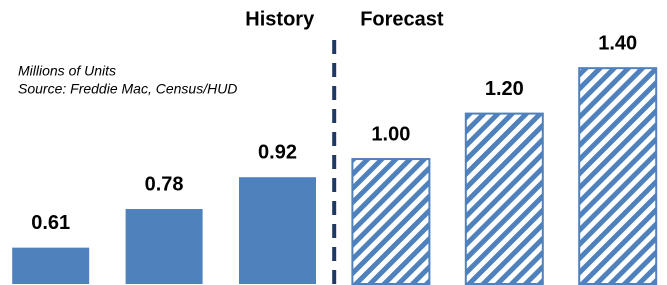 This screenshot has width=667, height=285. What do you see at coordinates (67, 71) in the screenshot?
I see `annotation: Millions of Units` at bounding box center [67, 71].